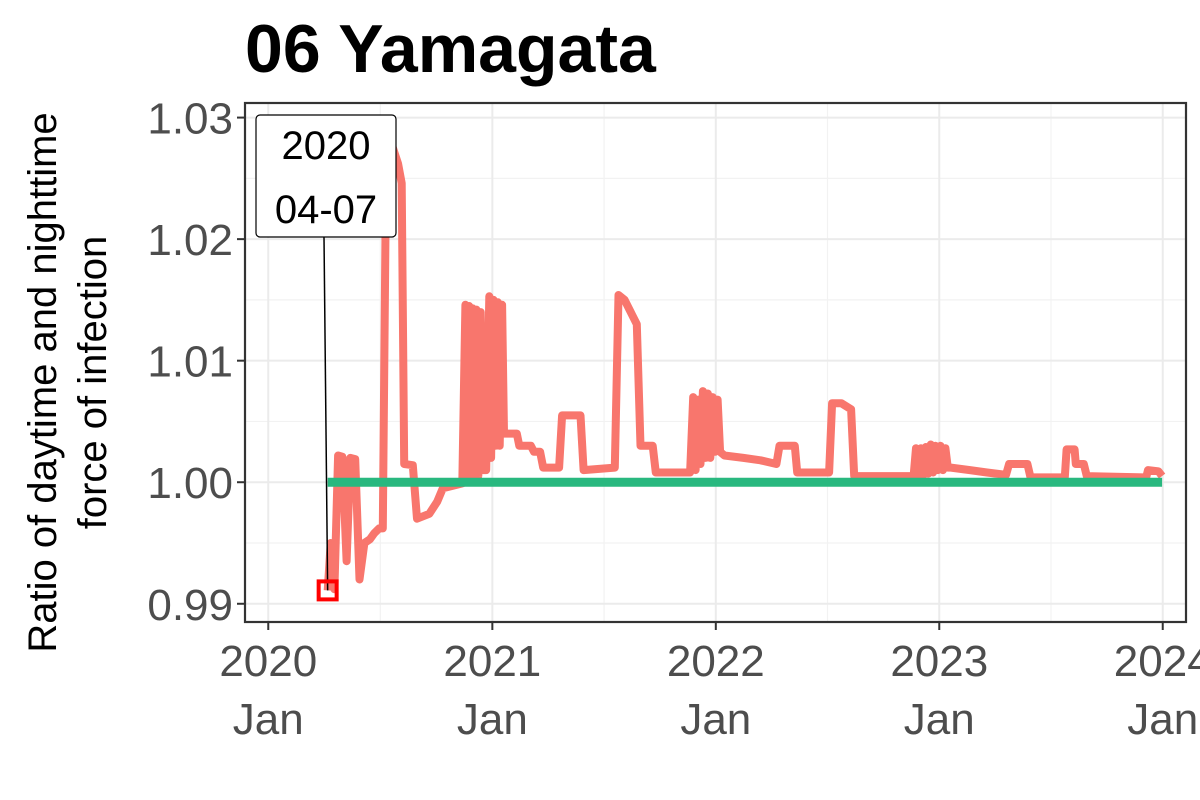  What do you see at coordinates (327, 590) in the screenshot?
I see `annotation-marker` at bounding box center [327, 590].